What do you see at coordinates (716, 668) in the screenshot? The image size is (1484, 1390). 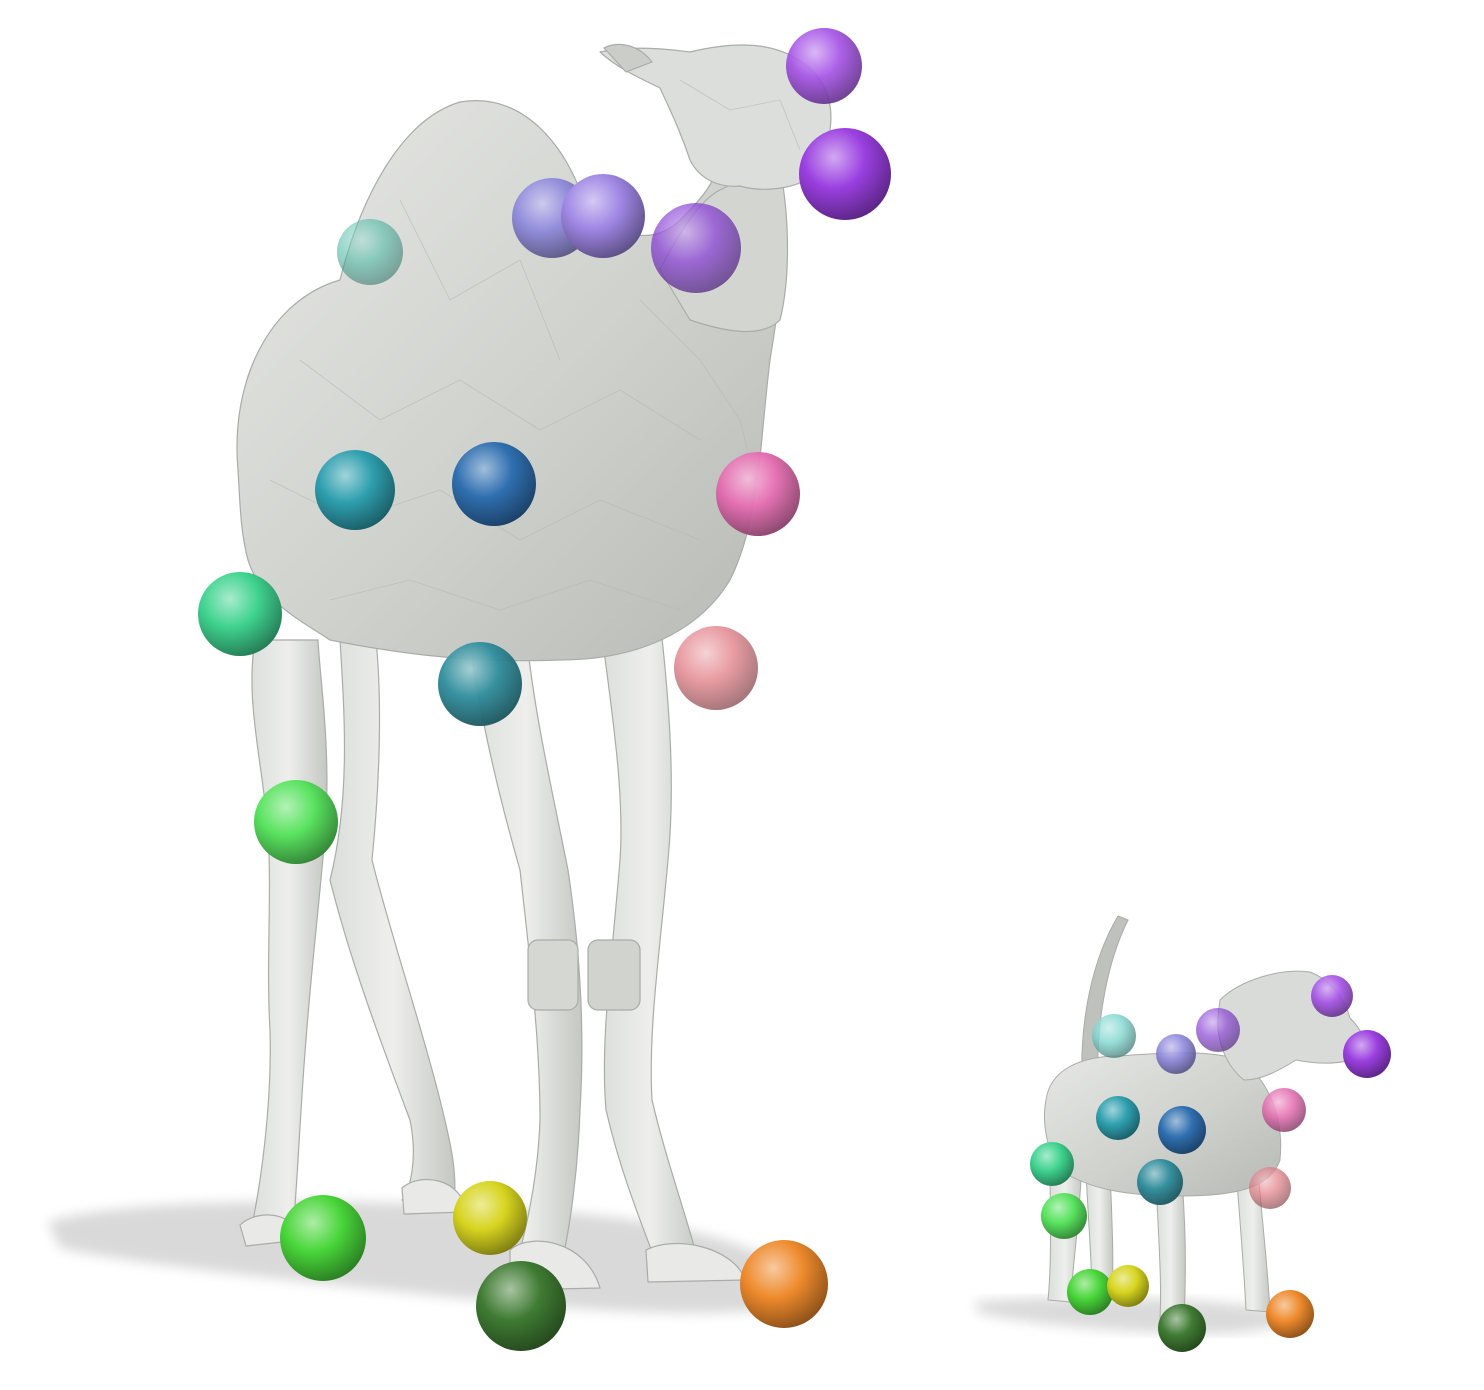 I see `camel-marker-front-knee-rose` at bounding box center [716, 668].